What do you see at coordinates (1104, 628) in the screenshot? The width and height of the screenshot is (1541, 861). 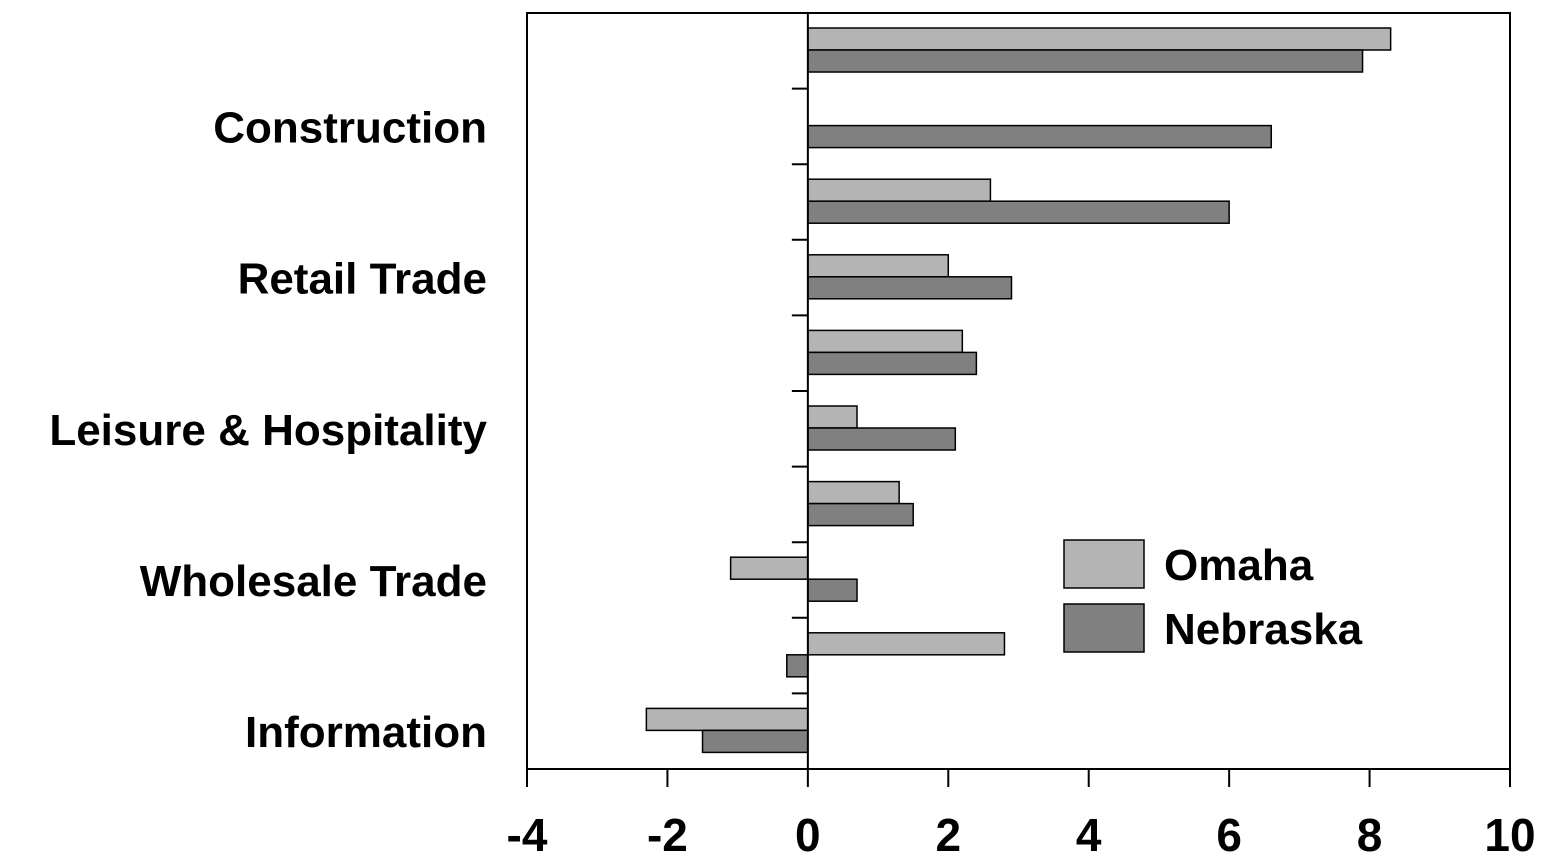 I see `legend-swatch-nebraska` at bounding box center [1104, 628].